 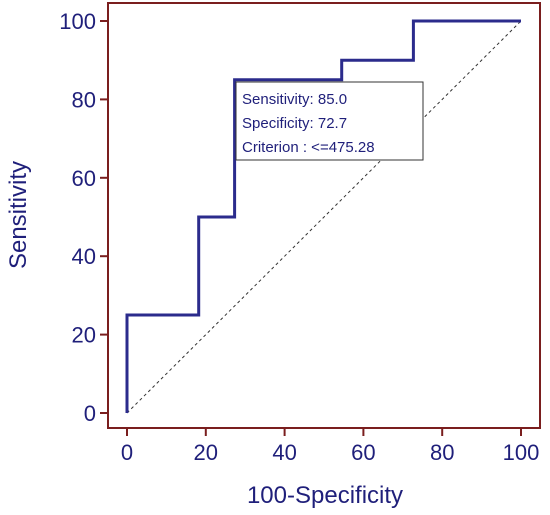 I want to click on x-axis-title: 100-Specificity, so click(x=325, y=495).